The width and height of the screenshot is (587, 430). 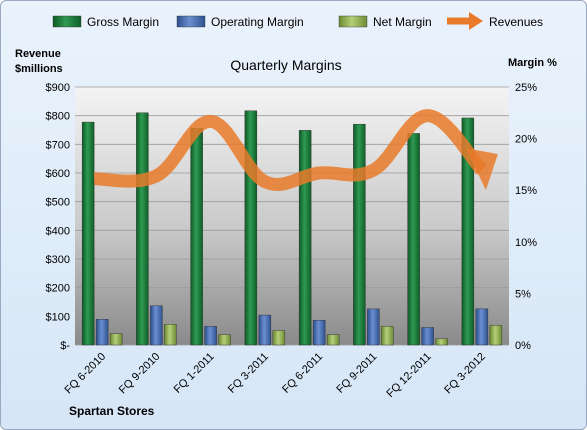 I want to click on x-tick-label: FQ 1-2011, so click(x=194, y=373).